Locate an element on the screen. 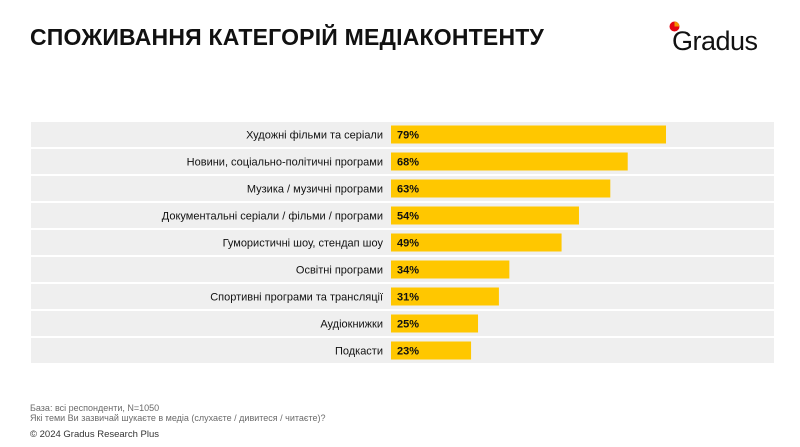  category-label: Художні фільми та серіали is located at coordinates (314, 136).